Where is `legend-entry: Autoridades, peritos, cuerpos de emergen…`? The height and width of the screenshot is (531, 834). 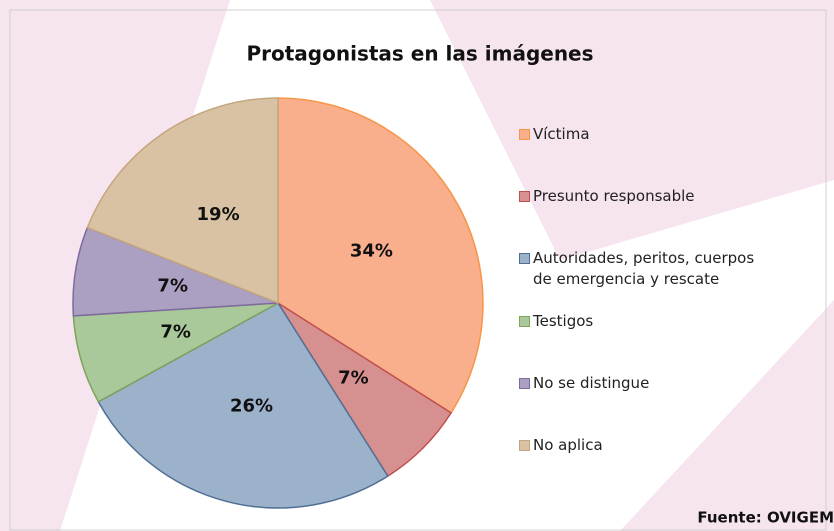
legend-entry: Autoridades, peritos, cuerpos de emergen… is located at coordinates (646, 269).